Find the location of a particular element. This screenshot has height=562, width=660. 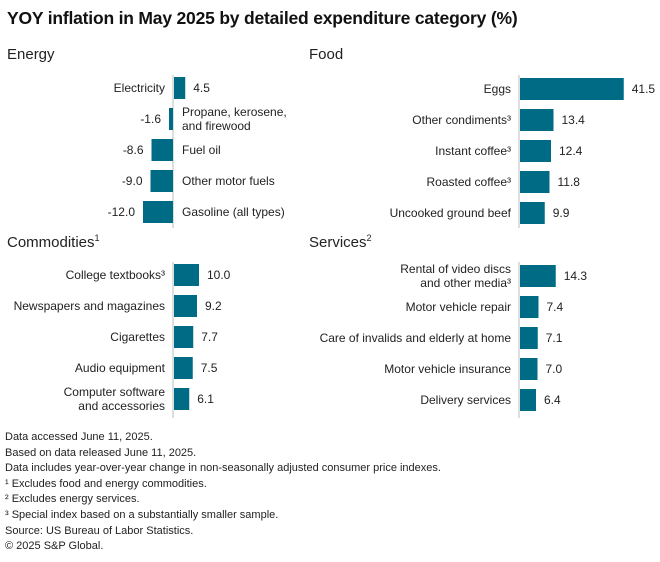

value-label: -8.6 is located at coordinates (133, 150).